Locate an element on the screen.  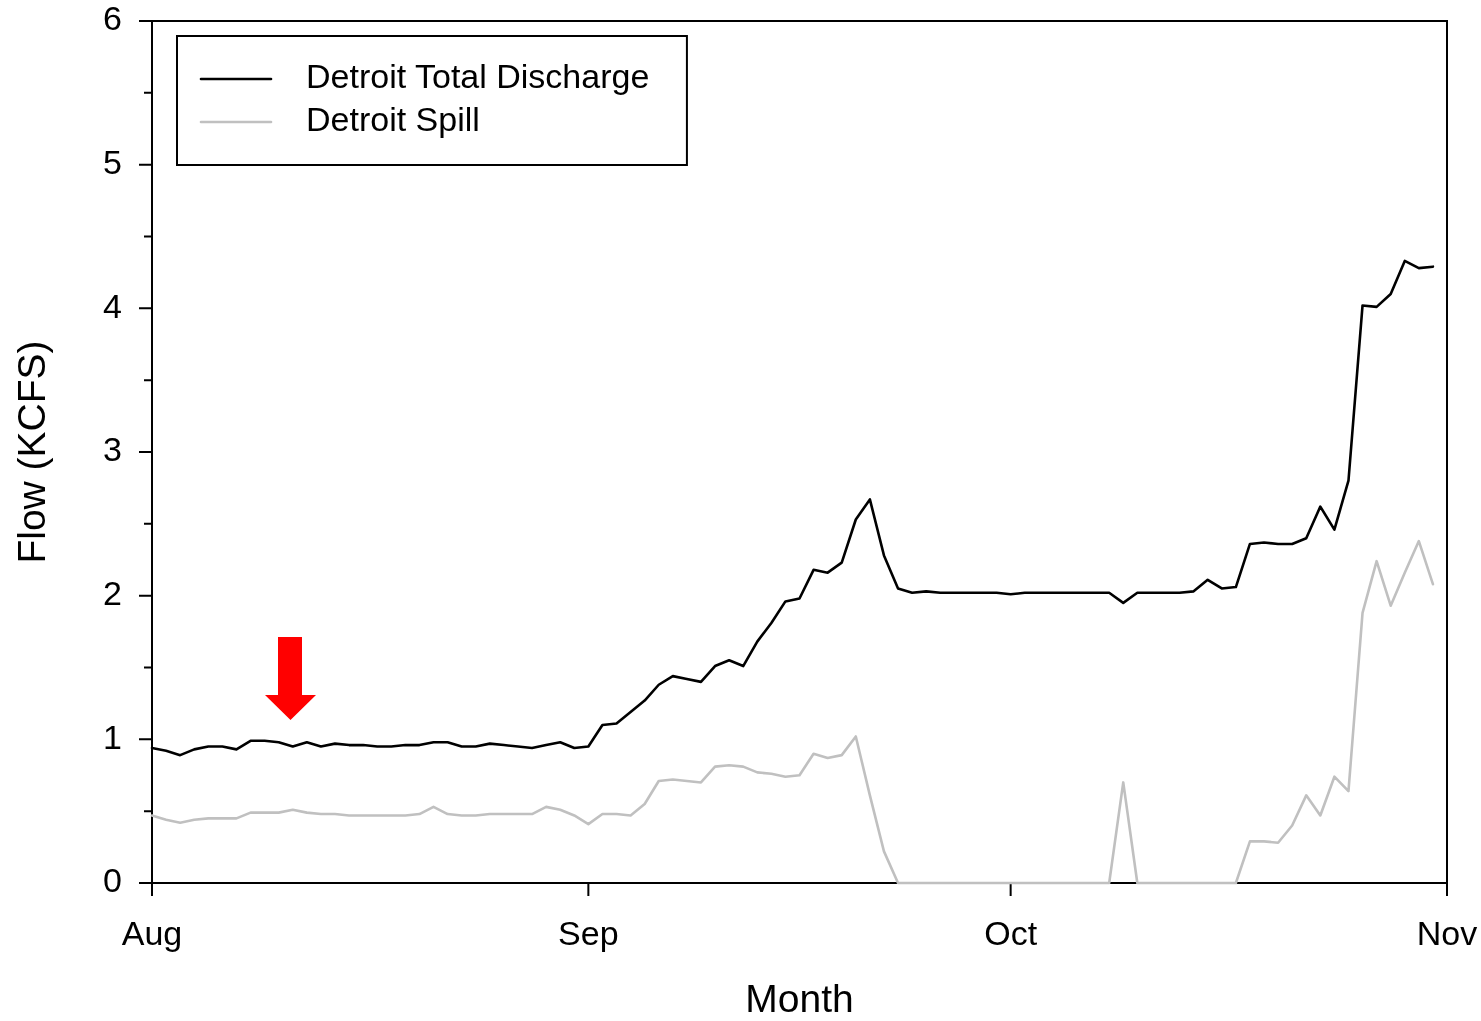
x-tick-label: Sep is located at coordinates (588, 932).